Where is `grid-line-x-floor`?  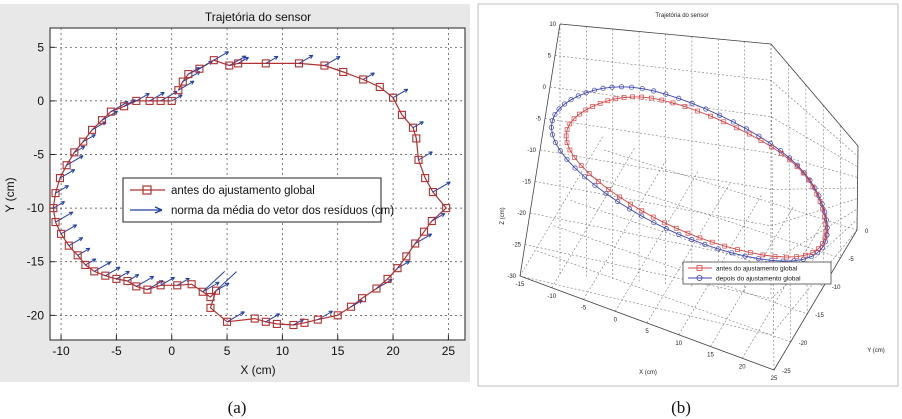 grid-line-x-floor is located at coordinates (783, 288).